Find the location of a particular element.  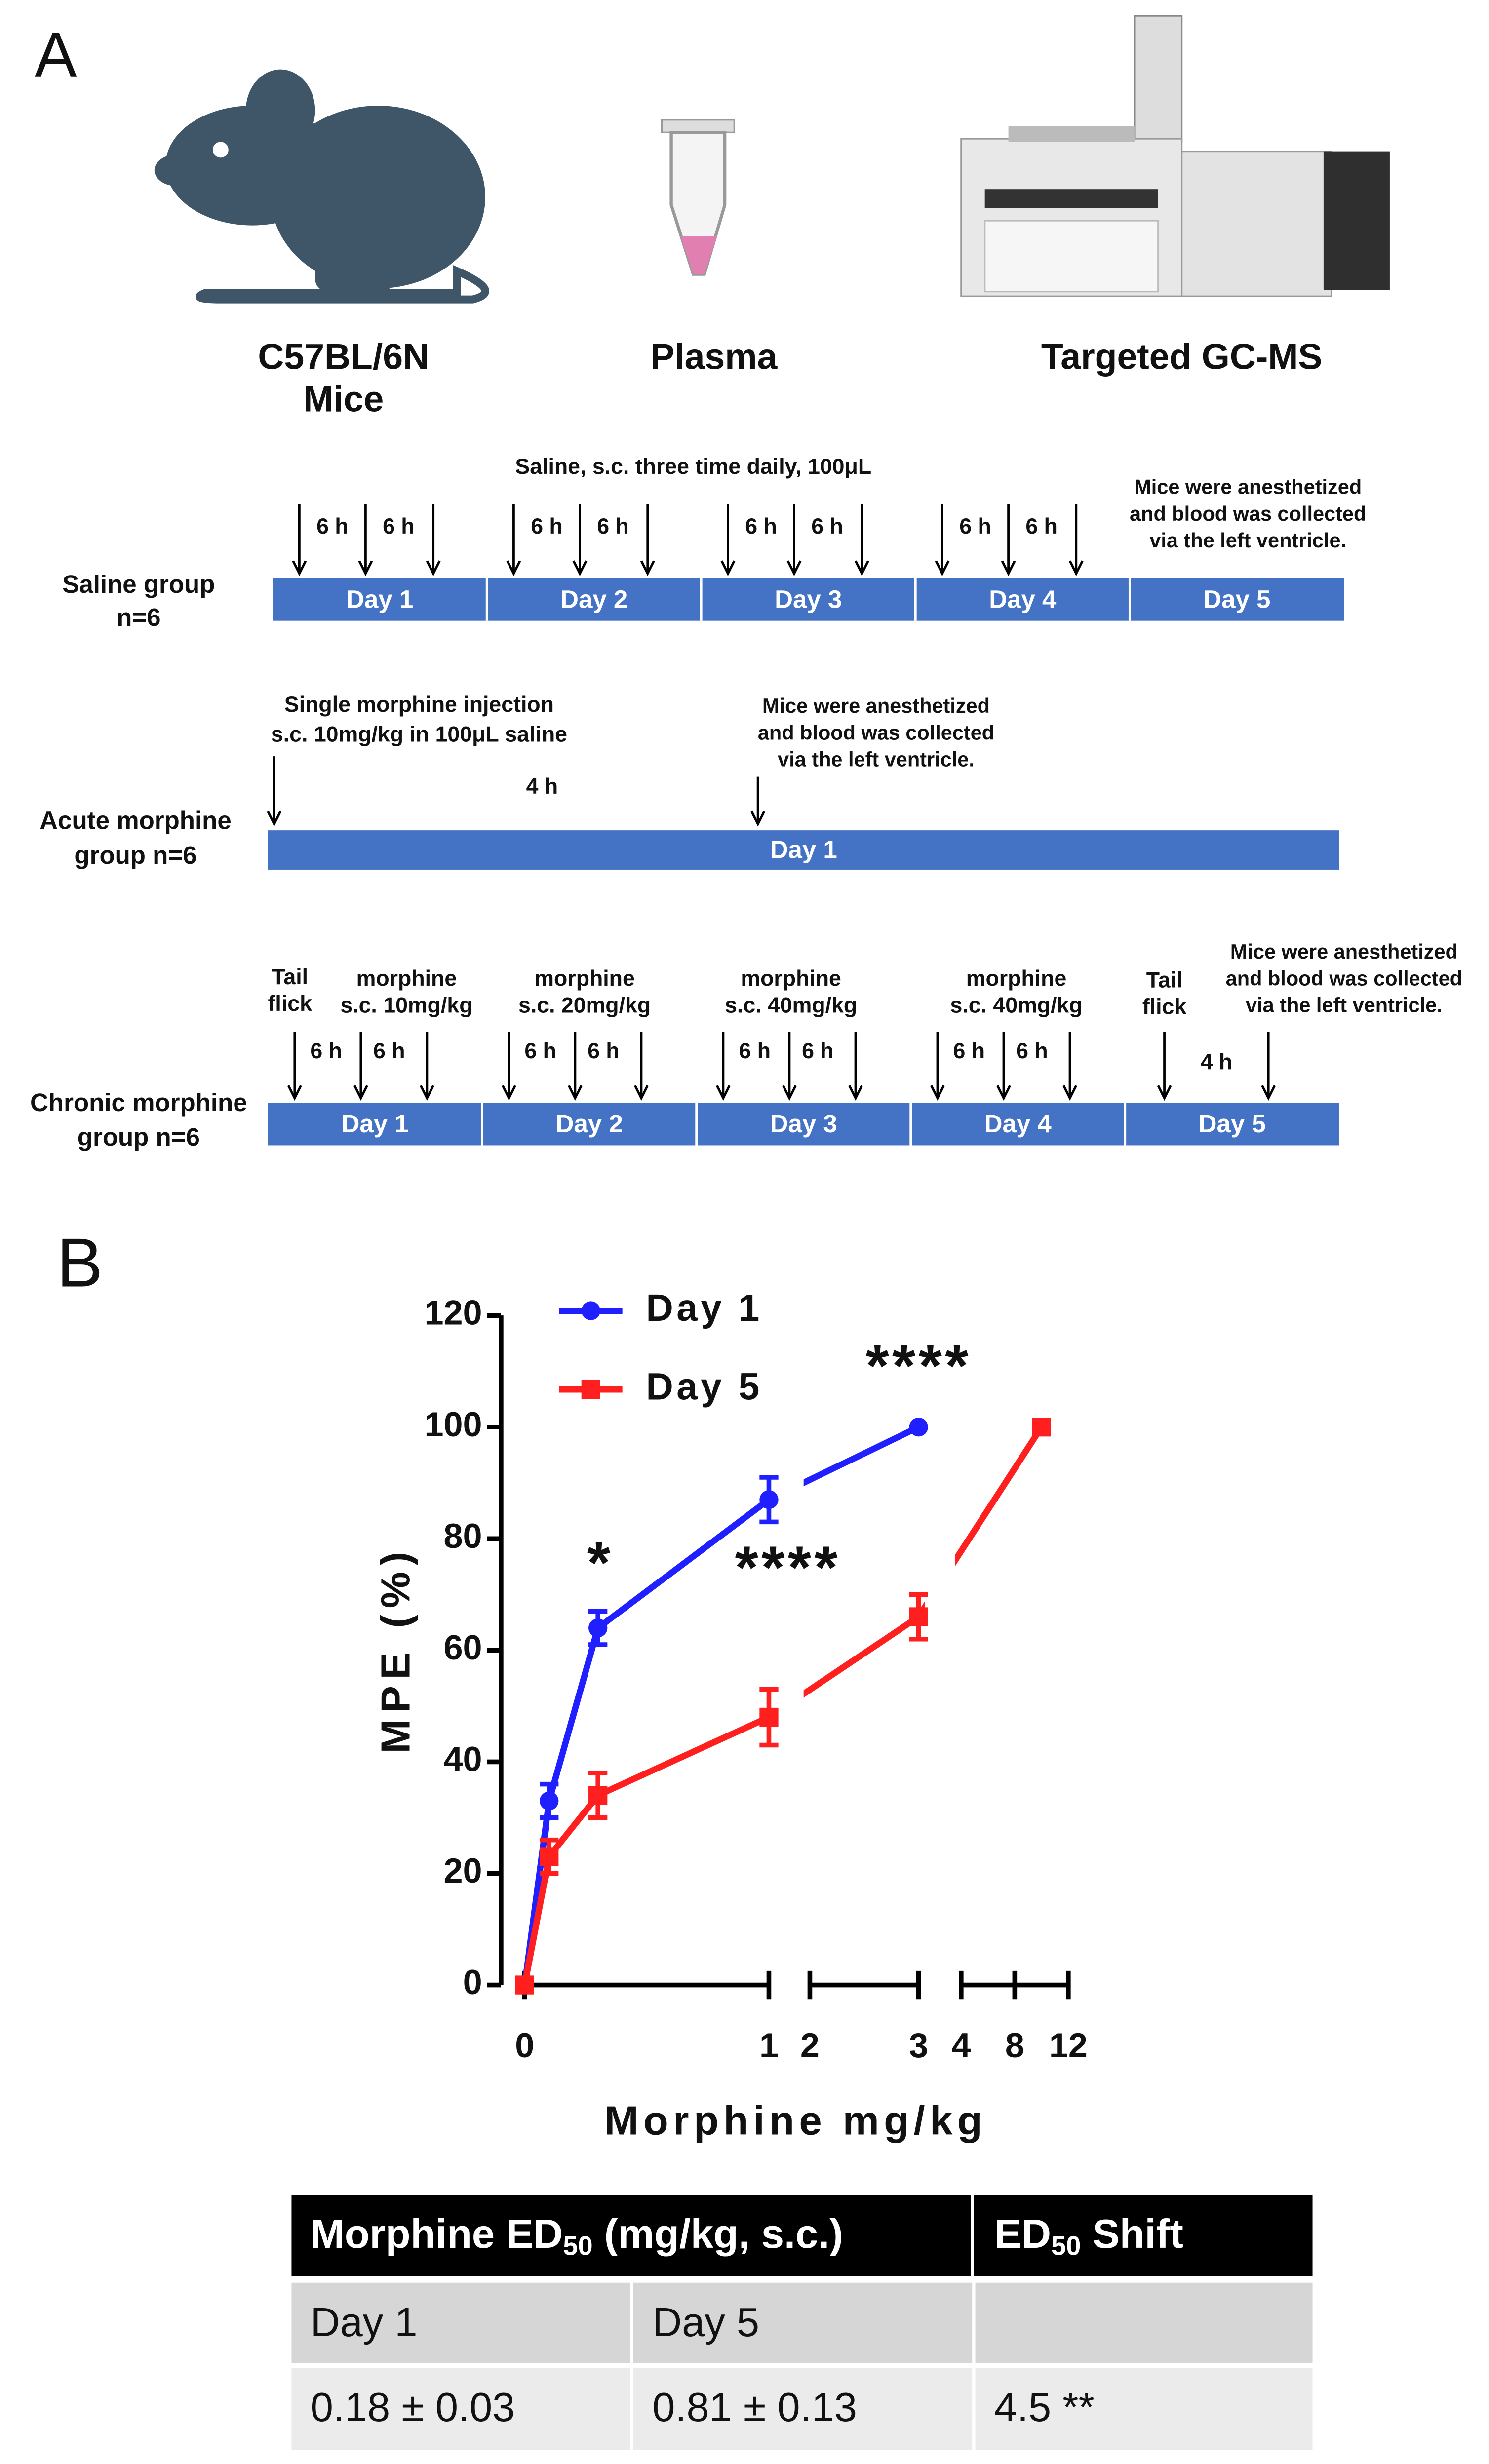

text: Shift is located at coordinates (1132, 2234).